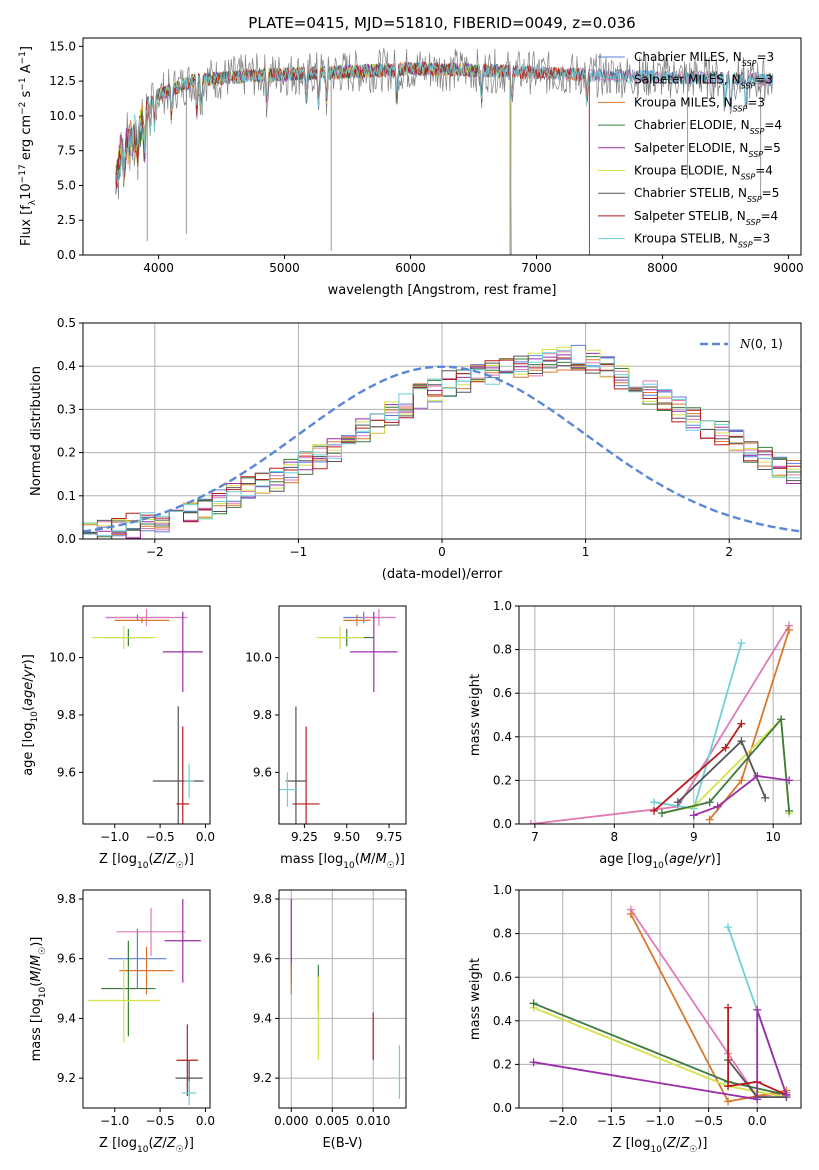  Describe the element at coordinates (332, 1121) in the screenshot. I see `x-tick-label: 0.005` at that location.